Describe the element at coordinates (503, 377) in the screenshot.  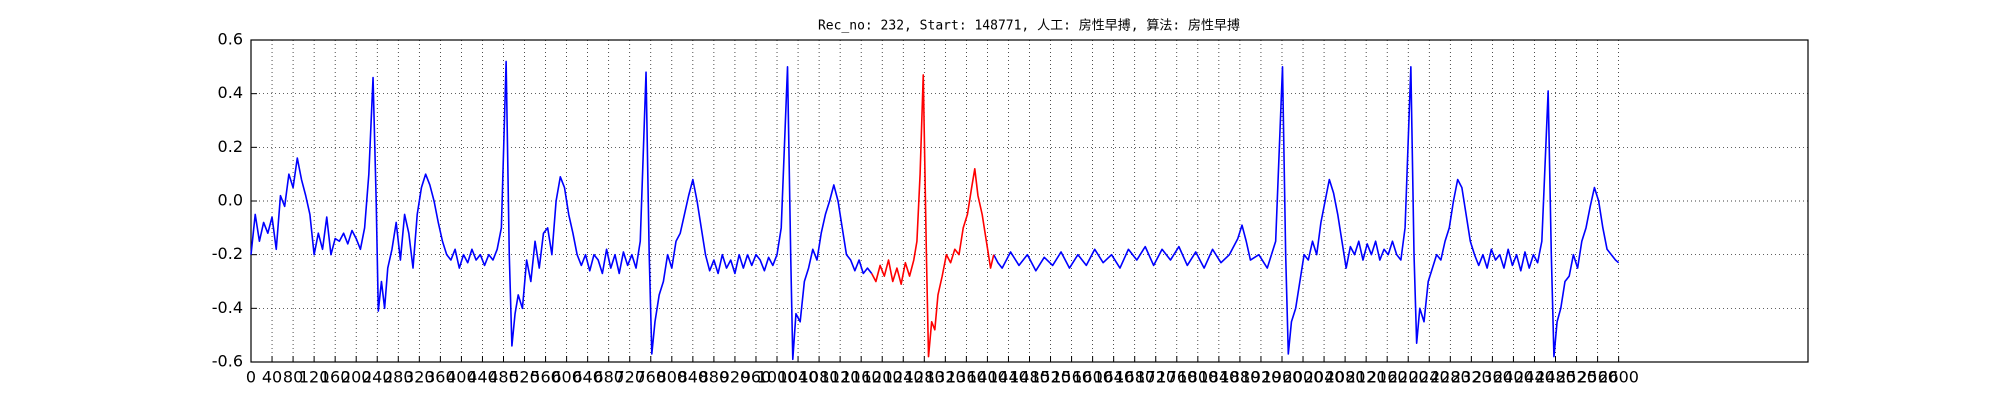
I see `x-tick-label: 480` at that location.